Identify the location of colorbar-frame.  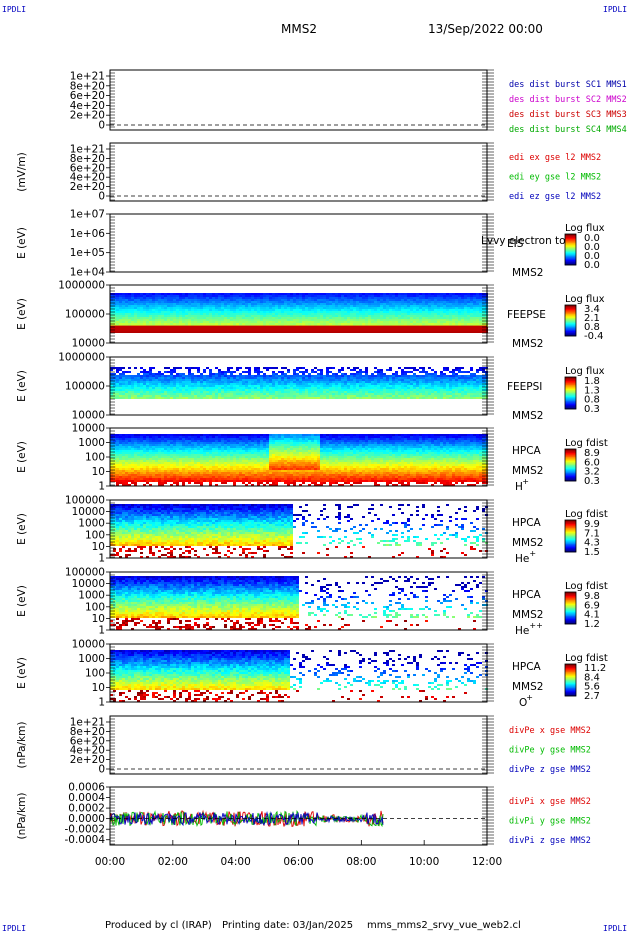
(570, 320).